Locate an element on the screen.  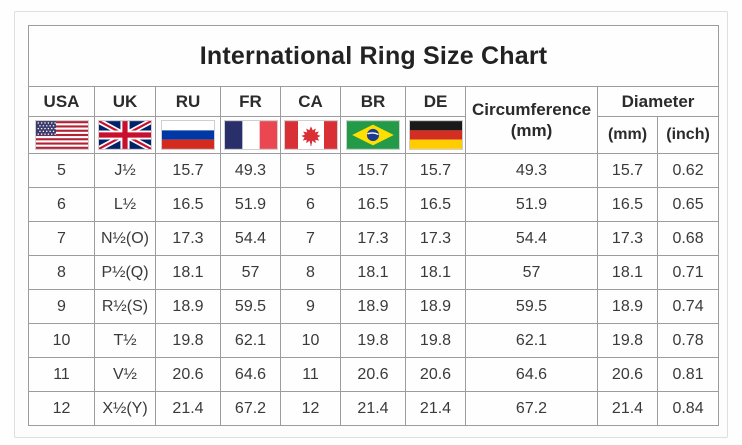
column-header-de: DE is located at coordinates (435, 101).